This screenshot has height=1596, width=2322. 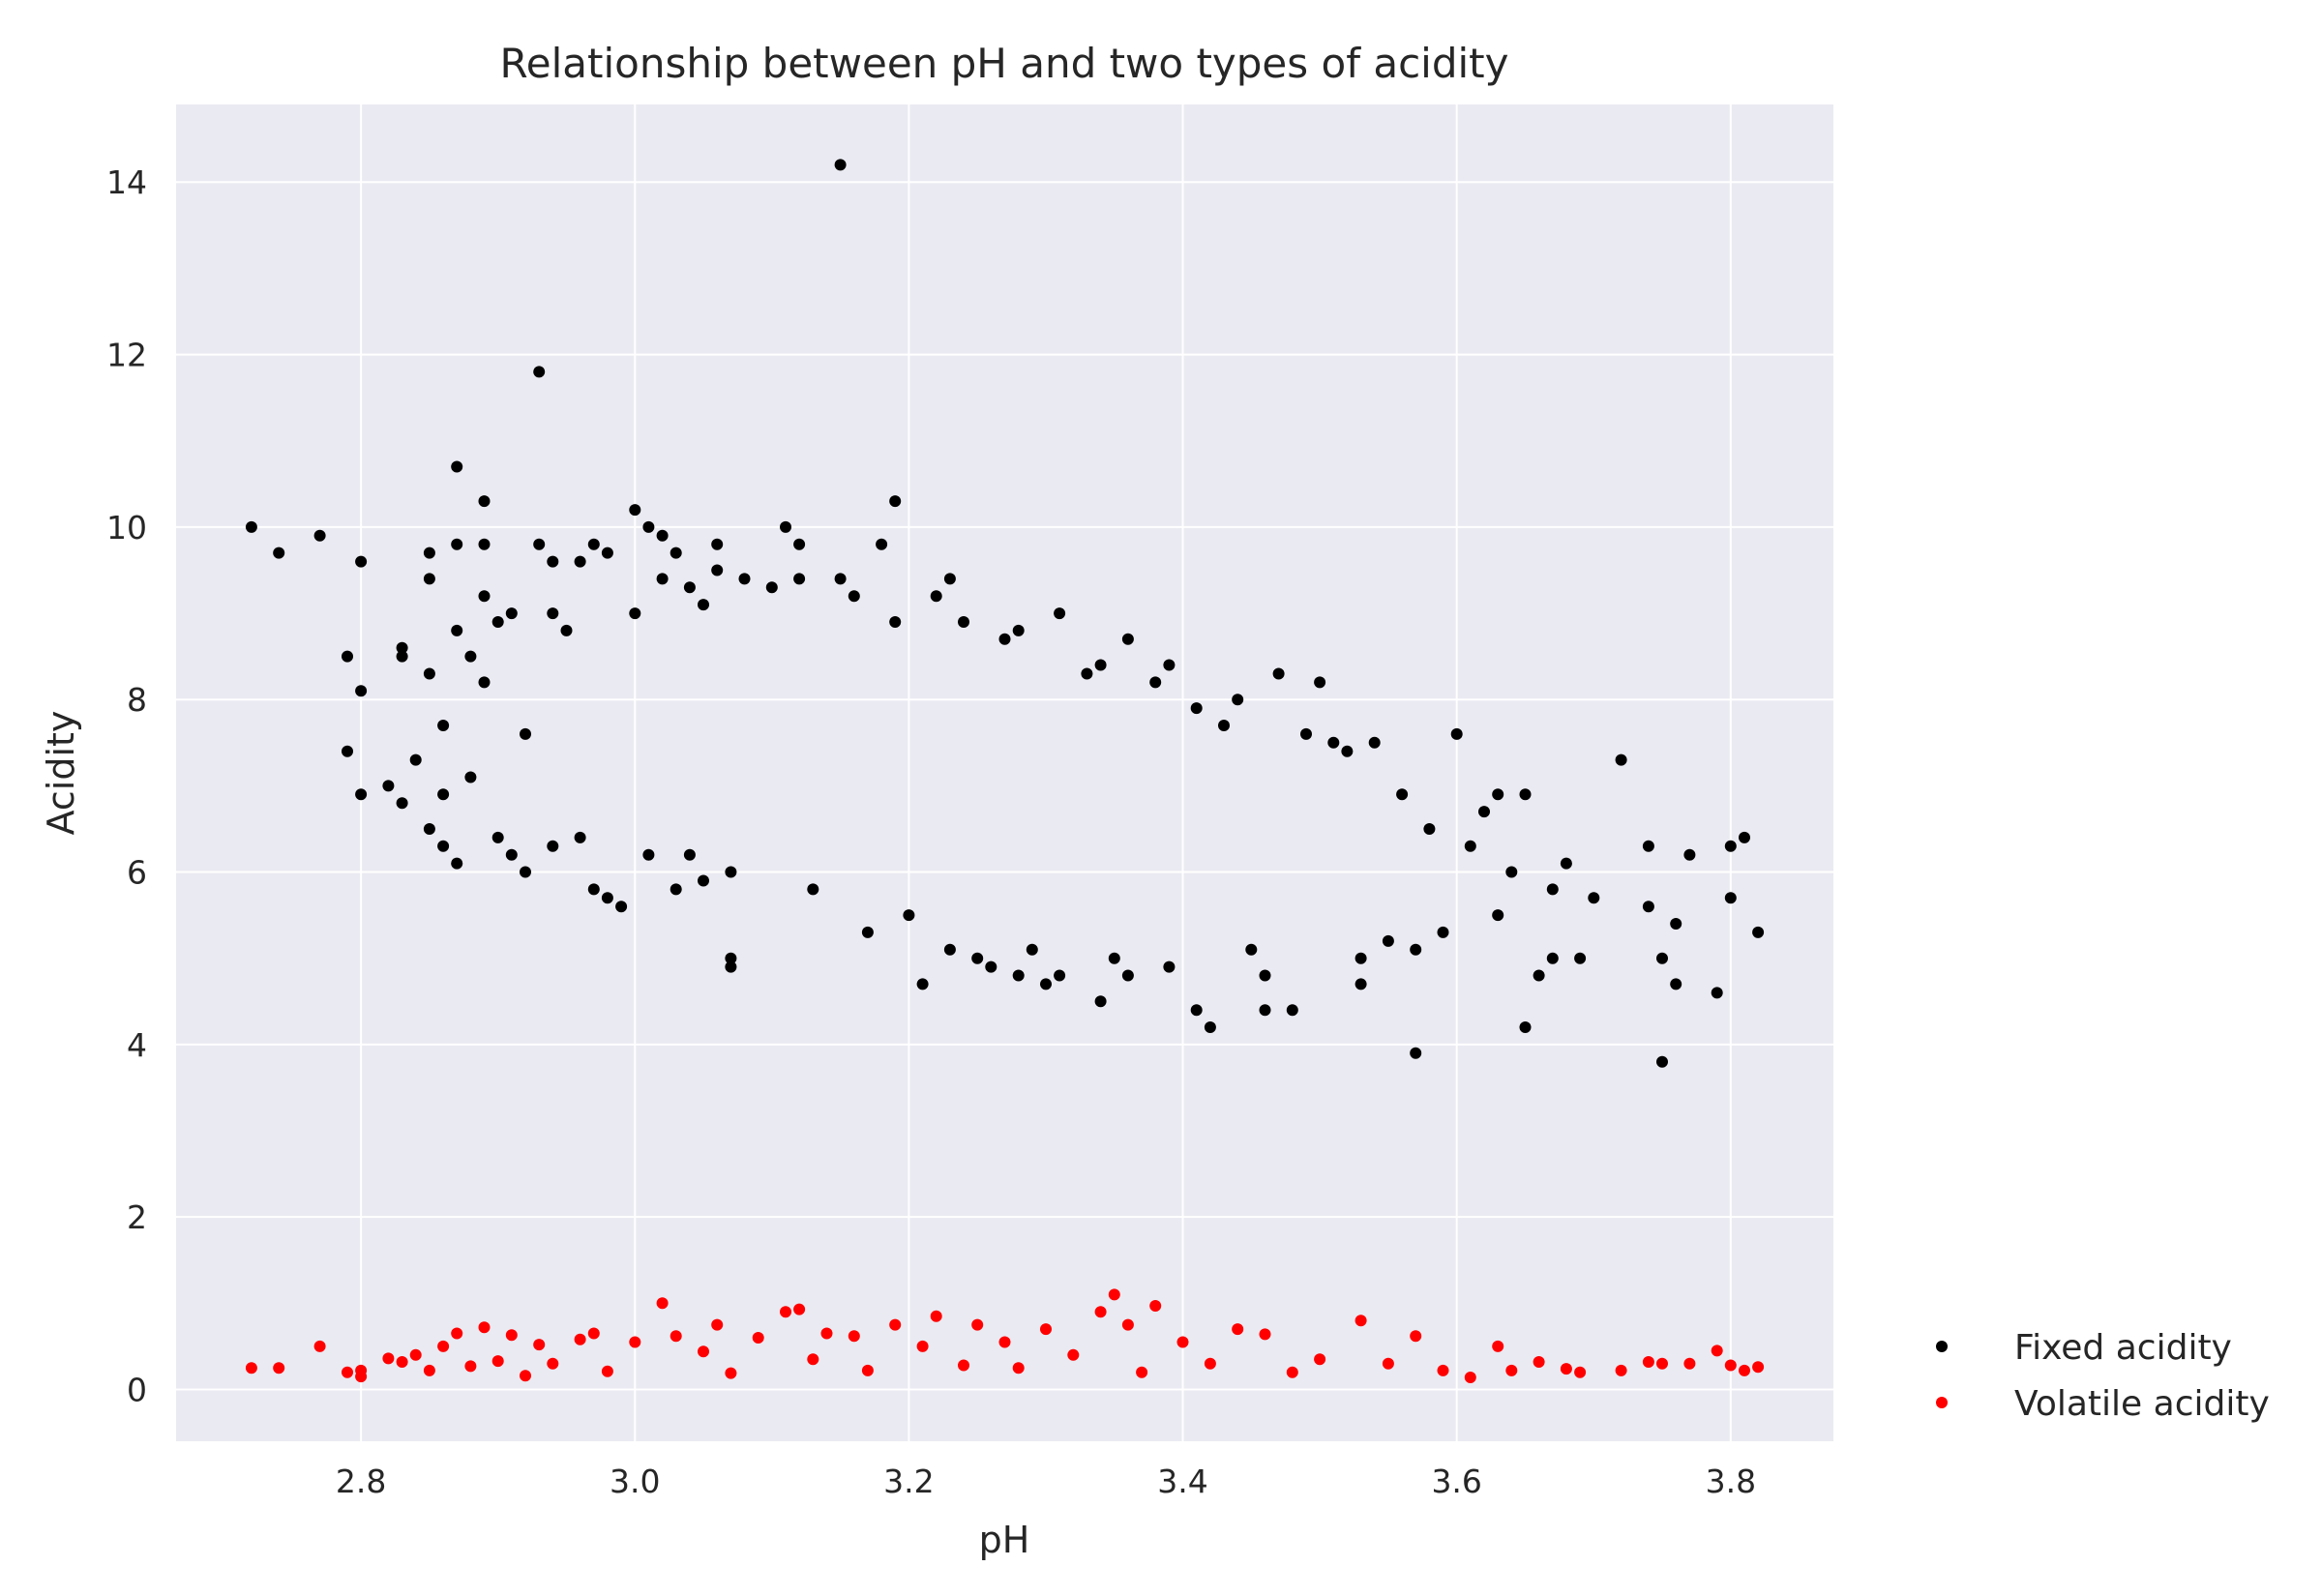 I want to click on y-axis-label: Acidity, so click(x=61, y=773).